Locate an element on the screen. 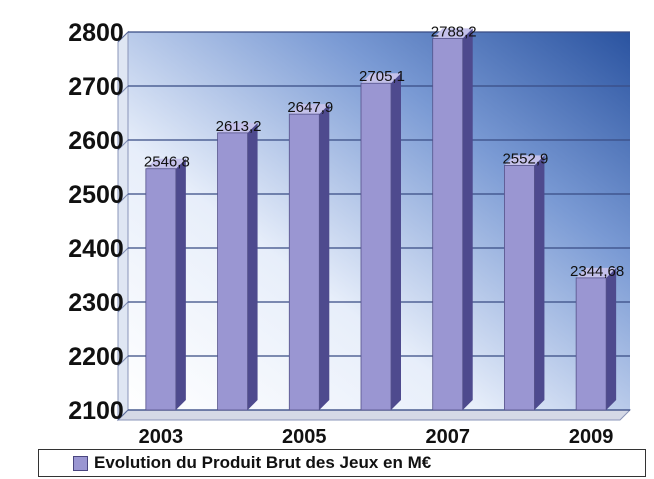 This screenshot has height=479, width=654. legend-swatch is located at coordinates (80, 463).